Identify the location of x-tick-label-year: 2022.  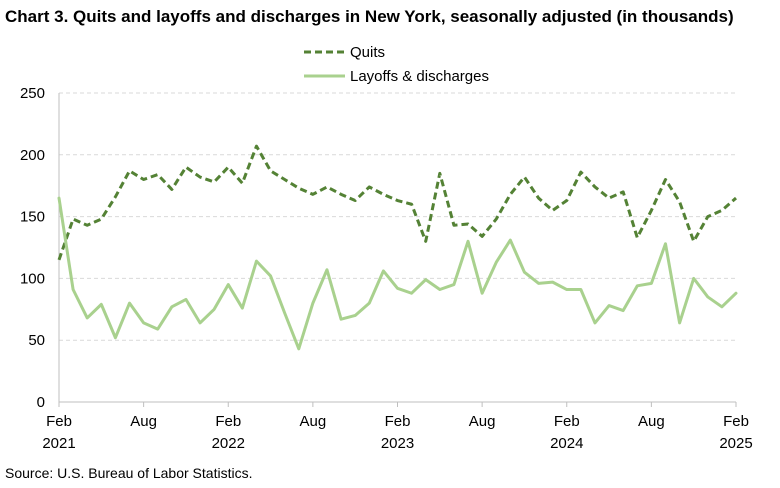
(228, 443).